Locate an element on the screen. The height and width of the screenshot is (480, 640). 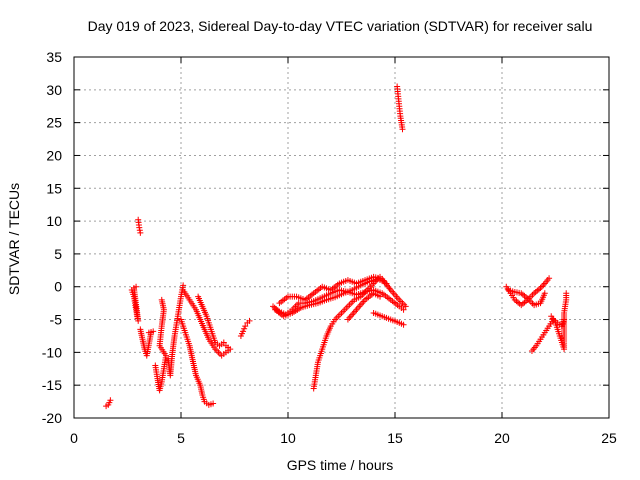
x-tick-label: 0 is located at coordinates (74, 438).